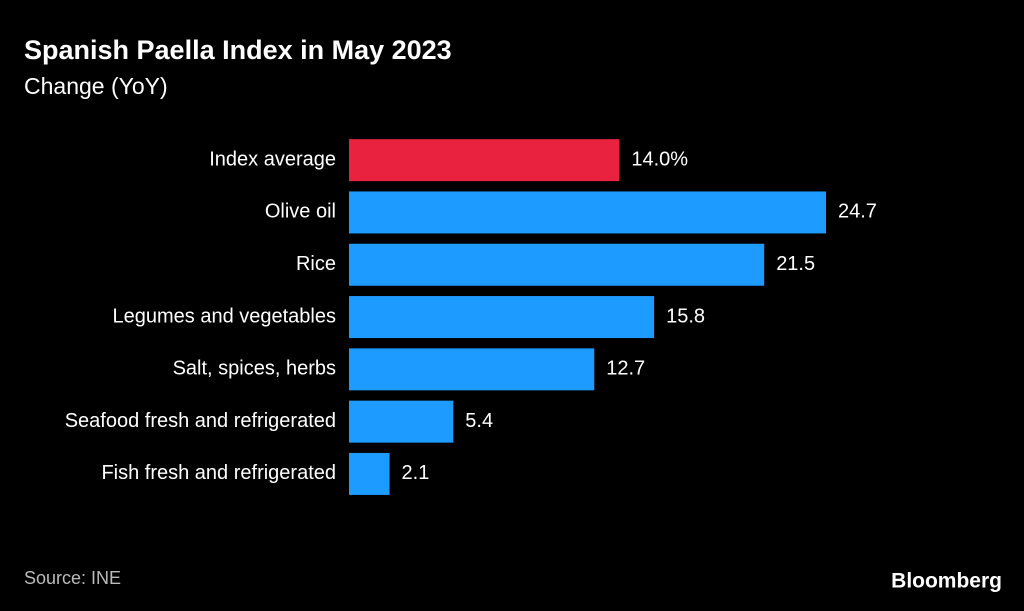  Describe the element at coordinates (857, 212) in the screenshot. I see `value-label: 24.7` at that location.